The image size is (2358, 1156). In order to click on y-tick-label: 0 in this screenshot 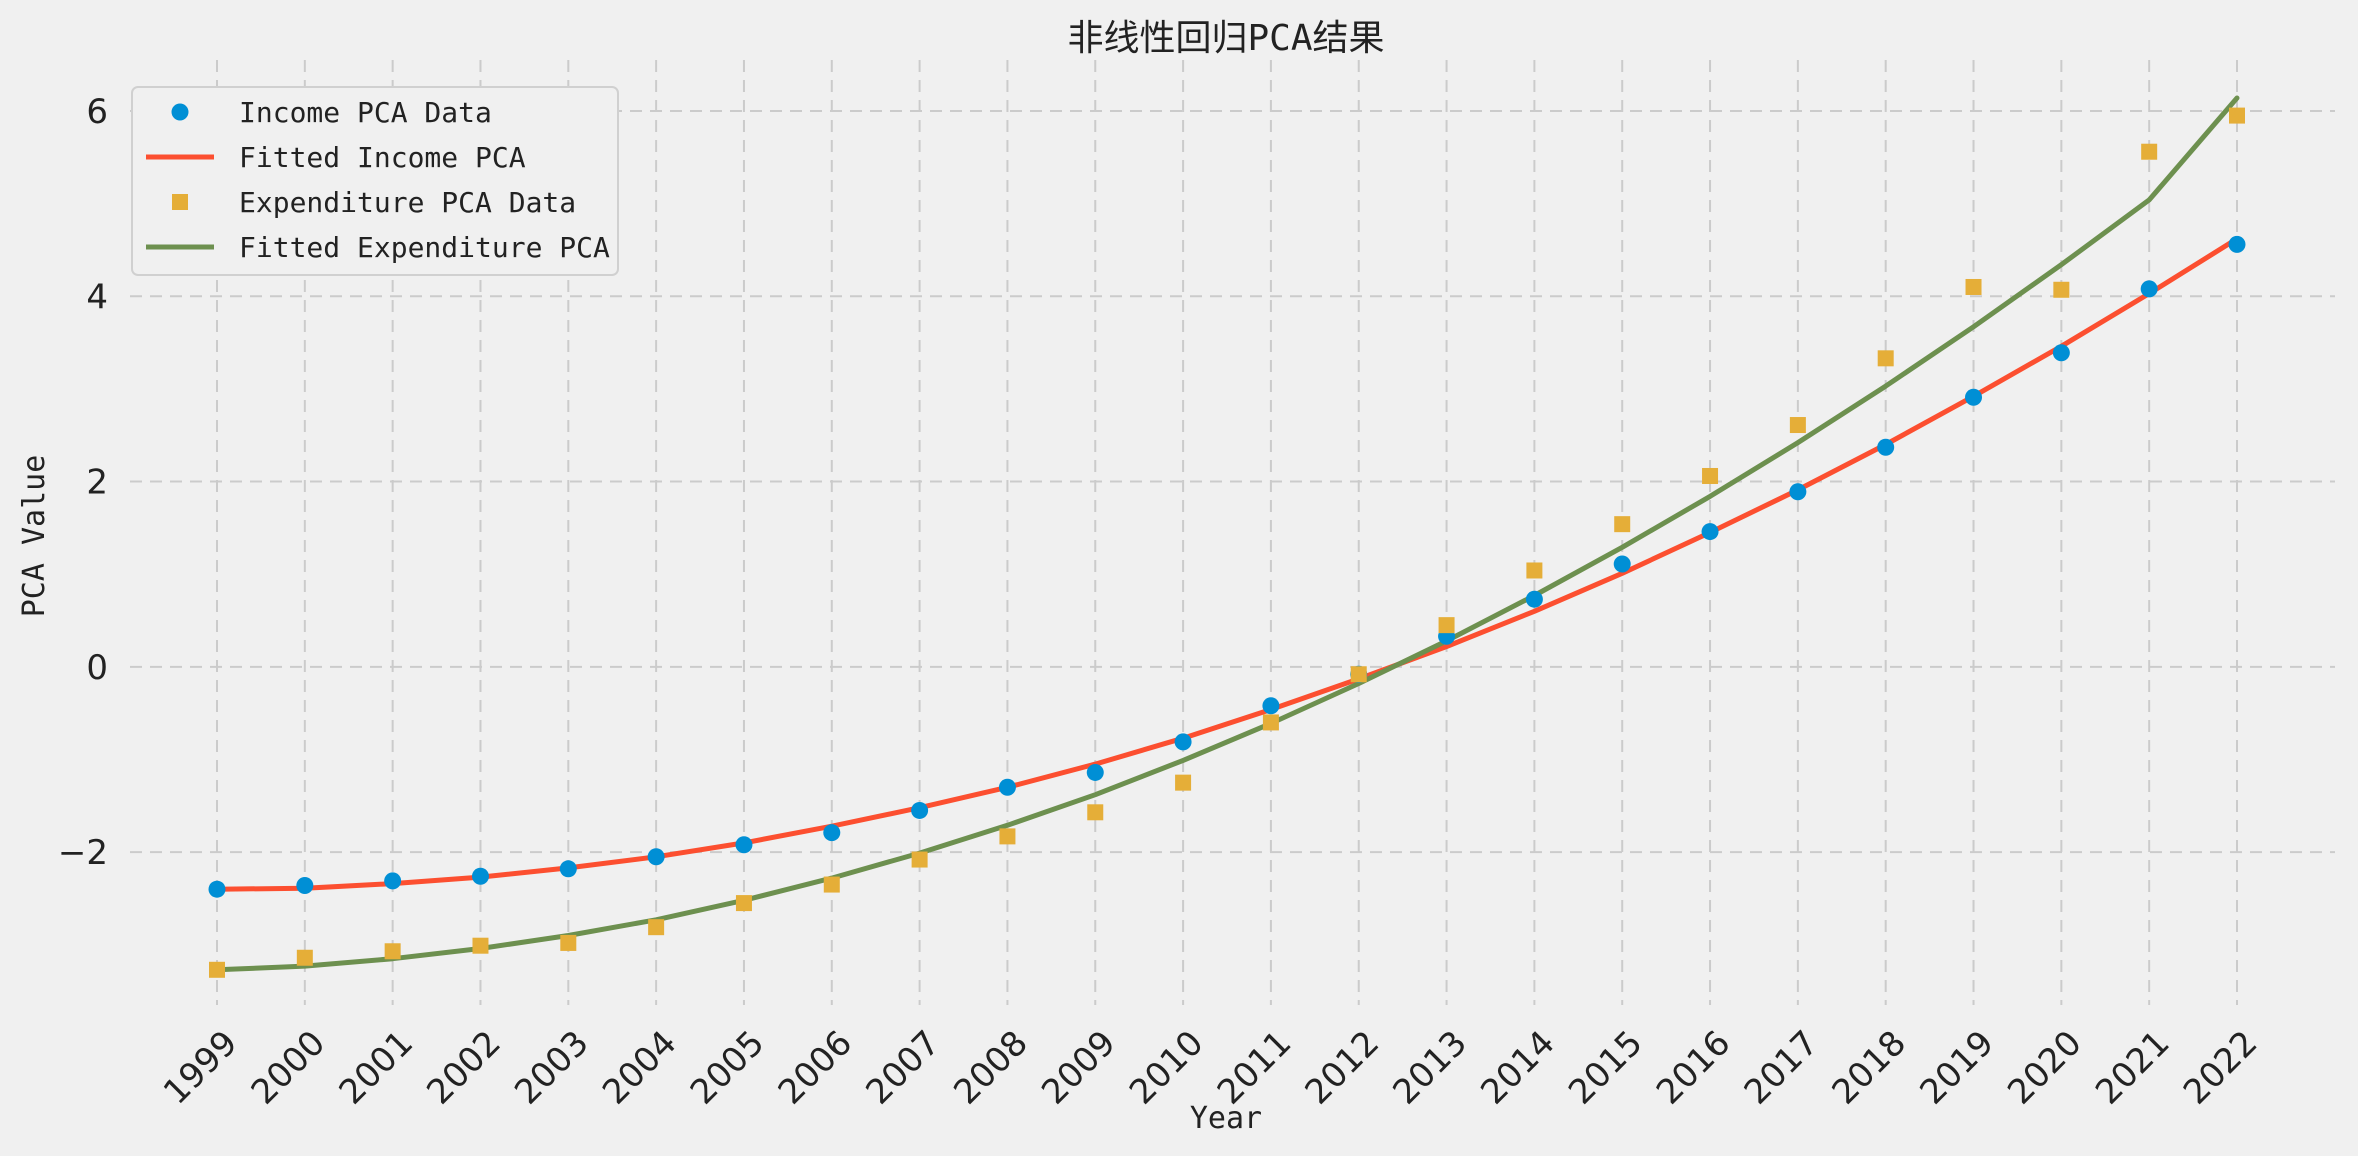, I will do `click(97, 668)`.